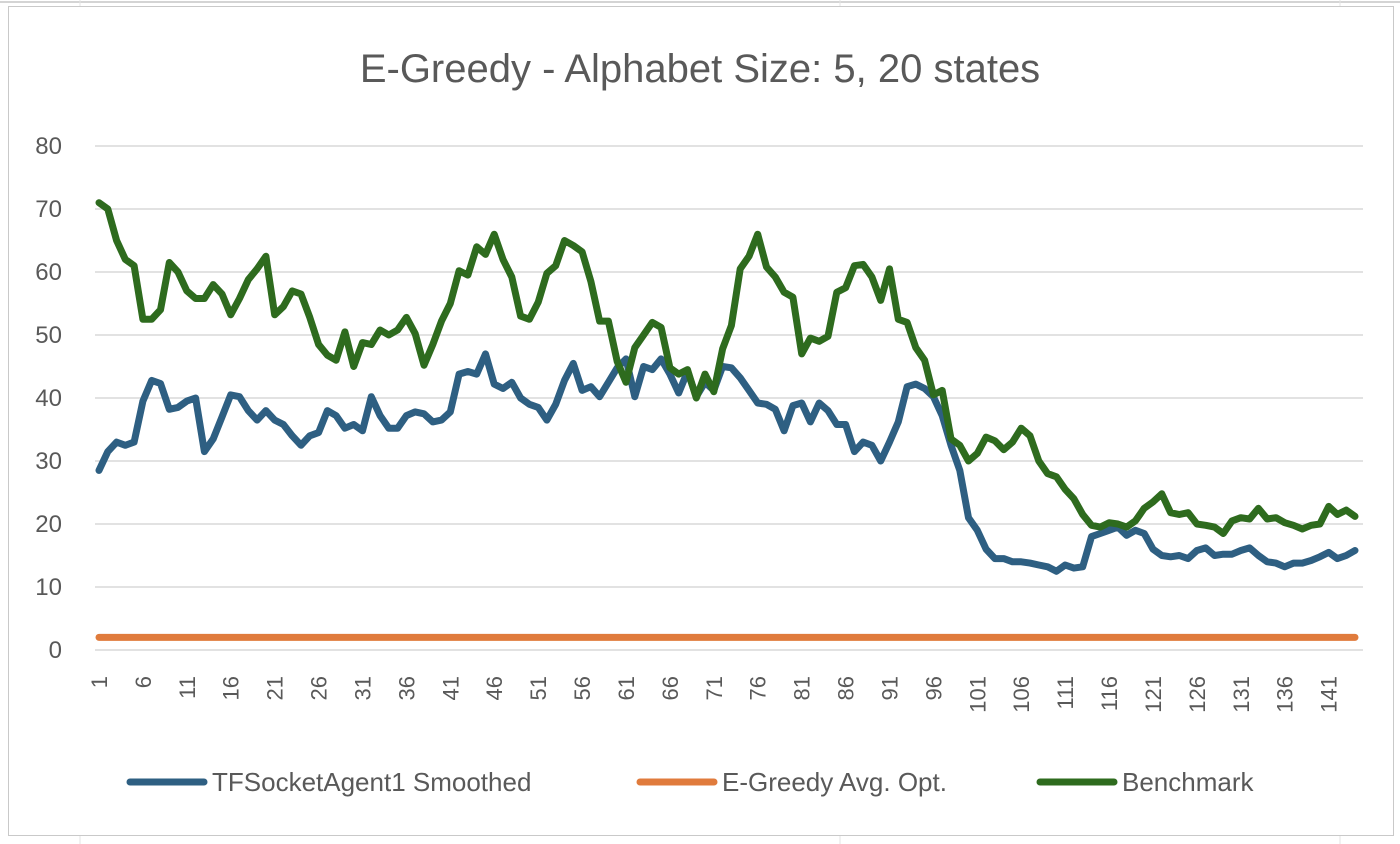  I want to click on x-tick-label: 96, so click(933, 688).